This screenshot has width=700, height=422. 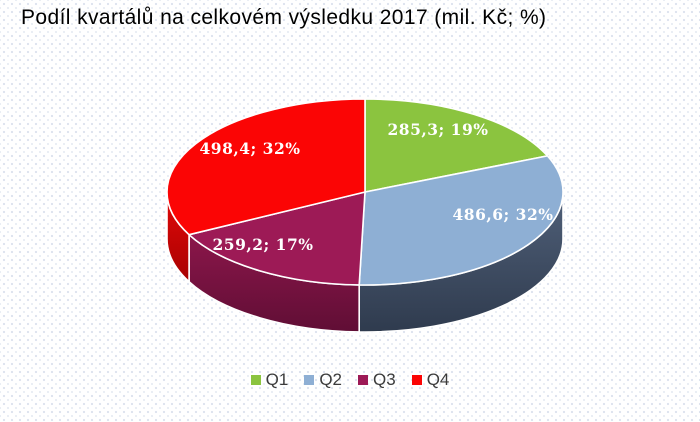 What do you see at coordinates (255, 380) in the screenshot?
I see `legend-swatch-q1-icon` at bounding box center [255, 380].